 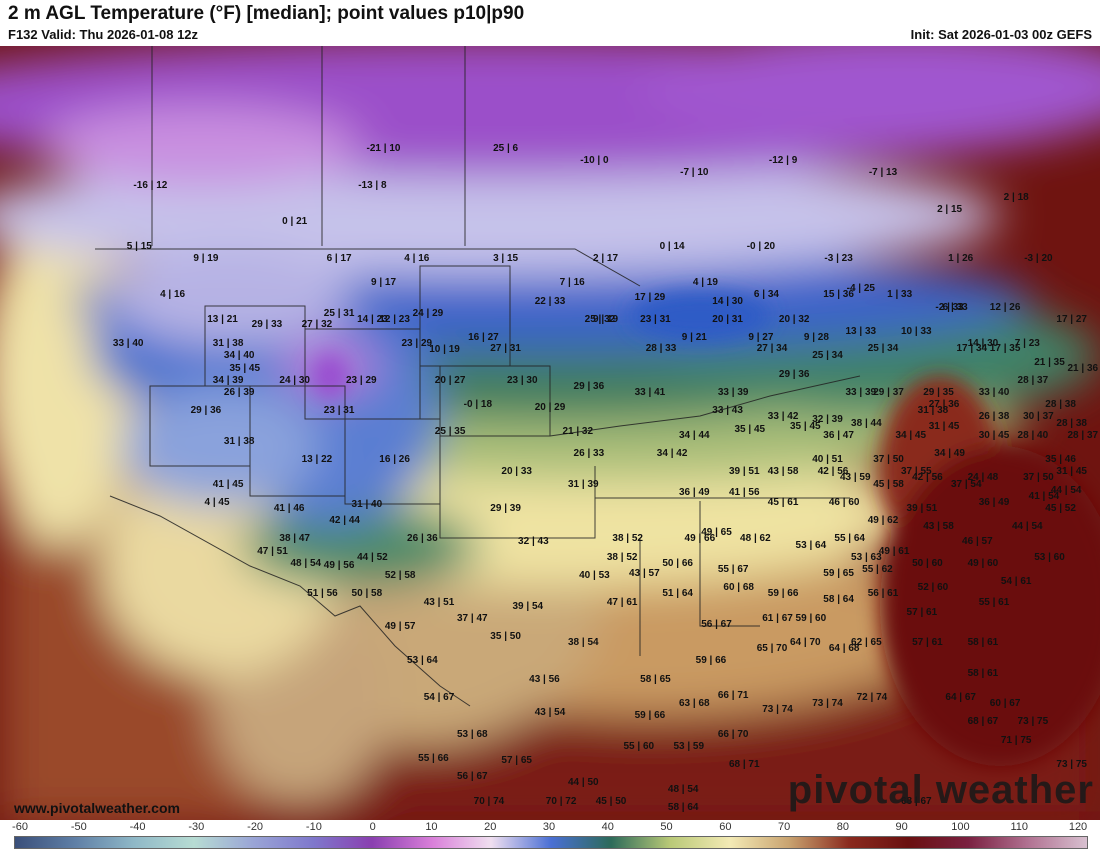 What do you see at coordinates (1005, 349) in the screenshot?
I see `point-value: 17 | 35` at bounding box center [1005, 349].